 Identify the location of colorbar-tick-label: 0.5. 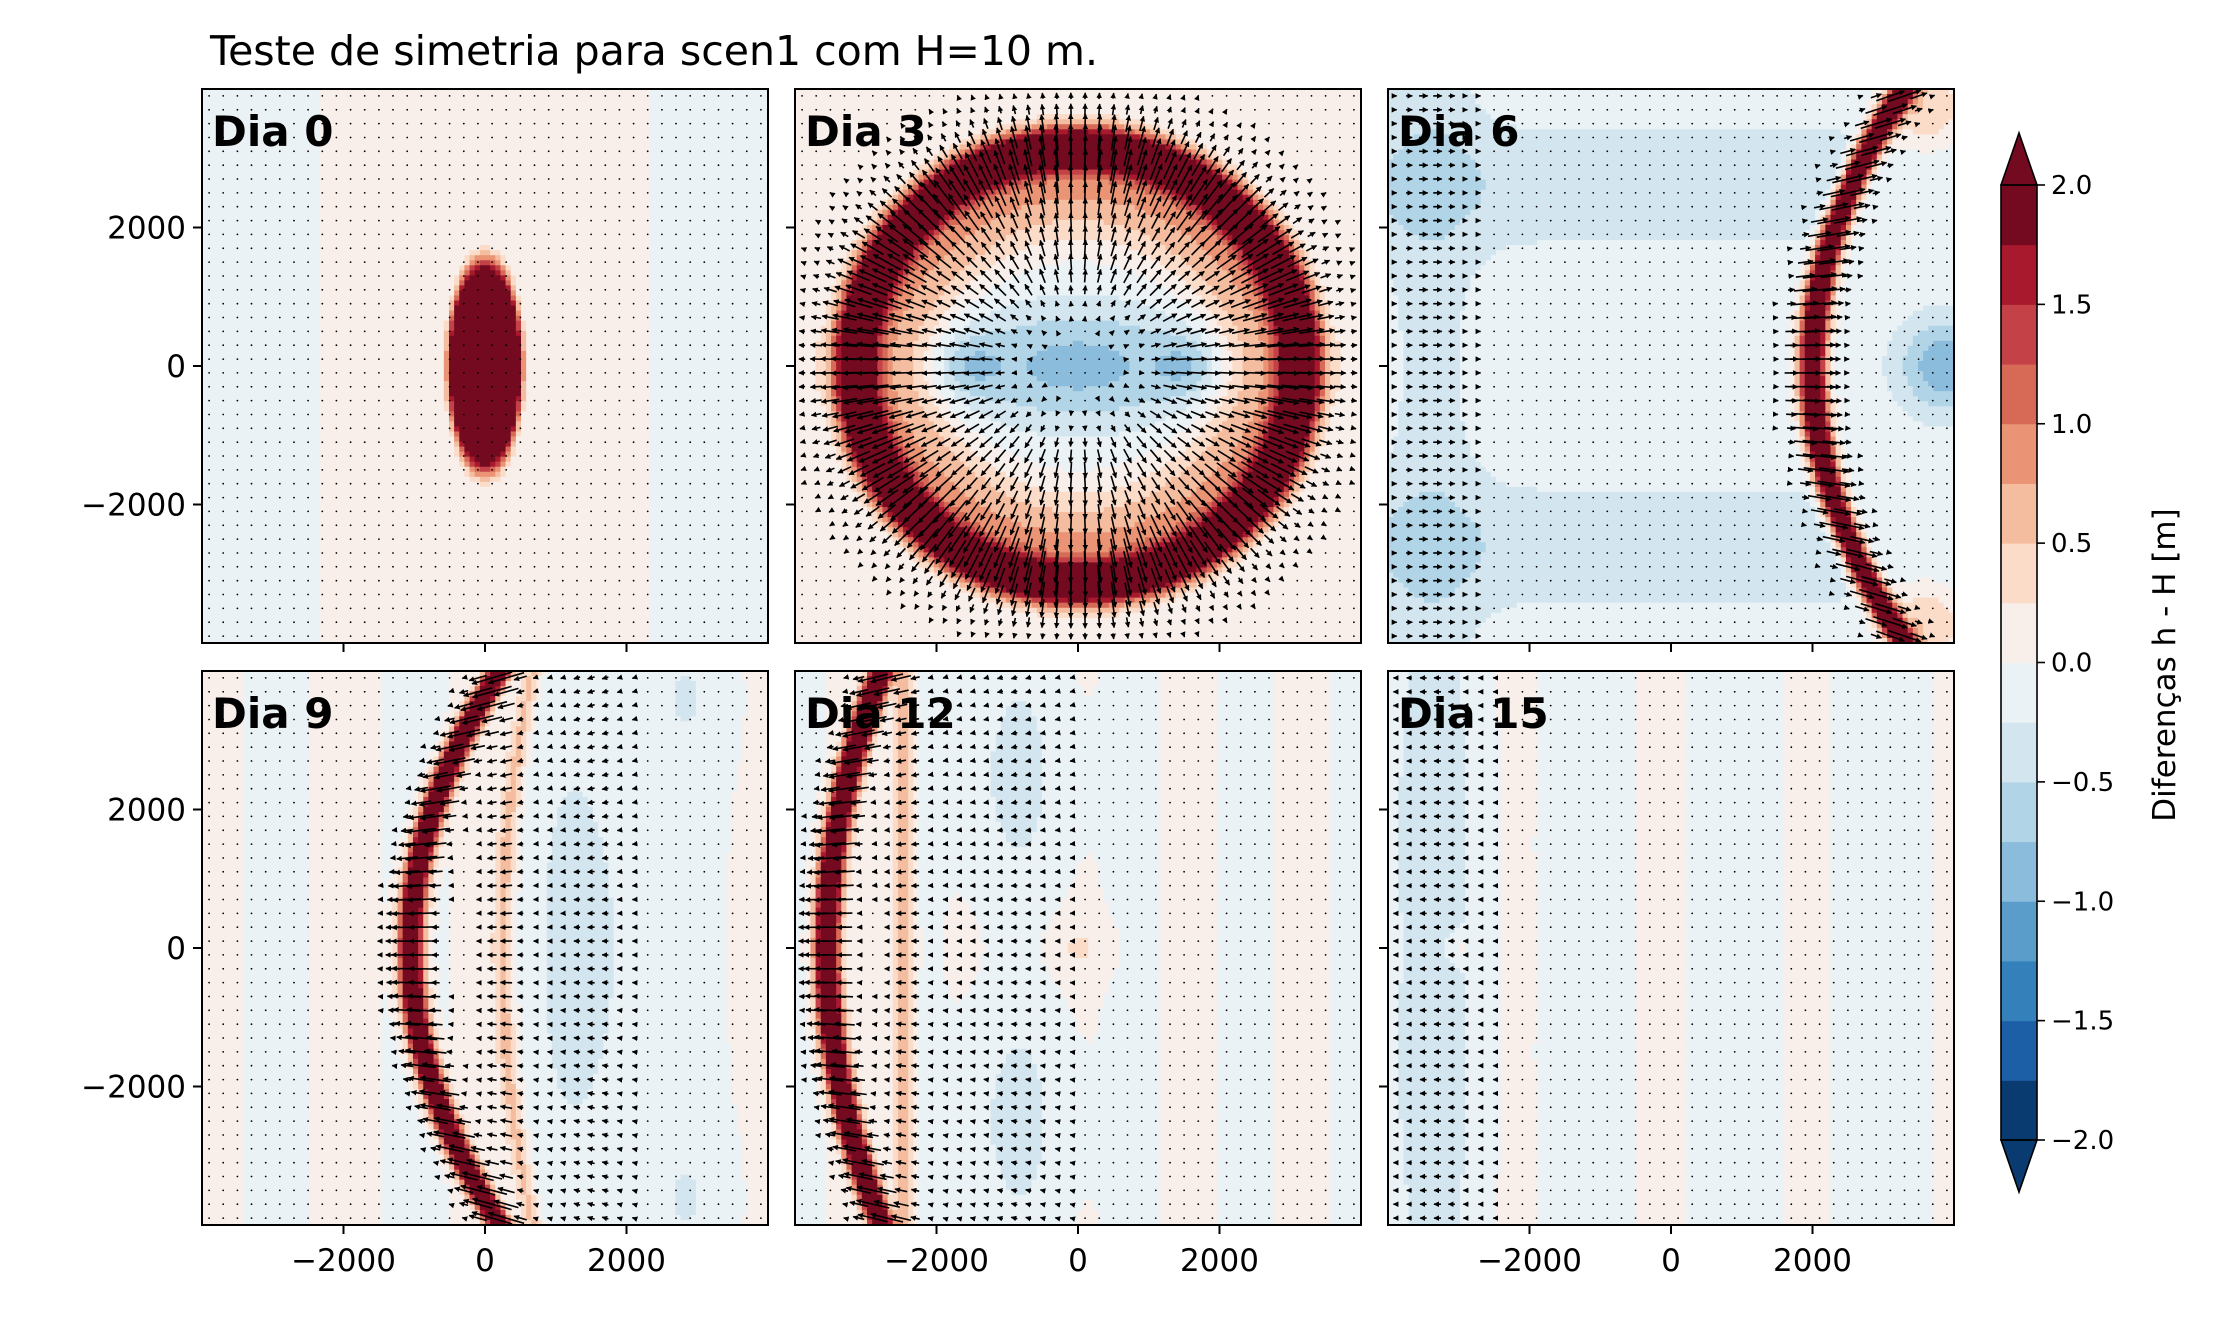
(2071, 544).